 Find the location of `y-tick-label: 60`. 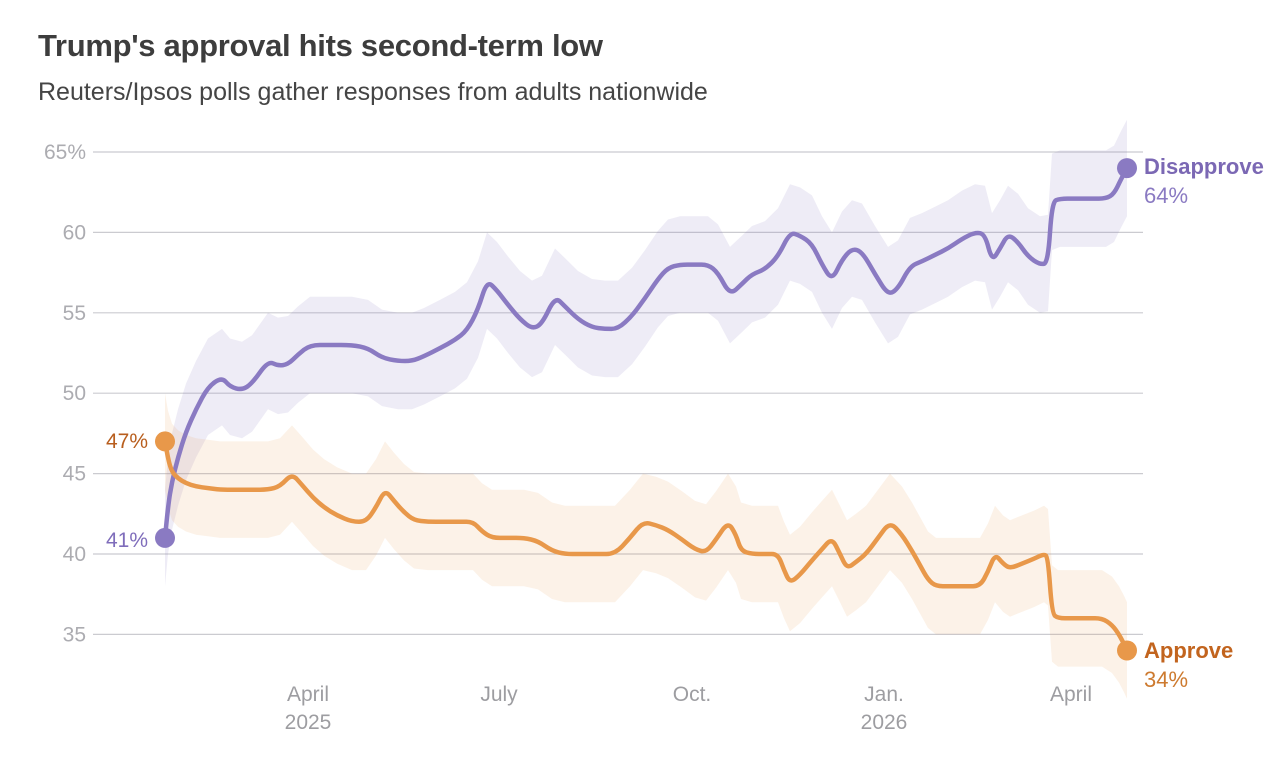

y-tick-label: 60 is located at coordinates (74, 232).